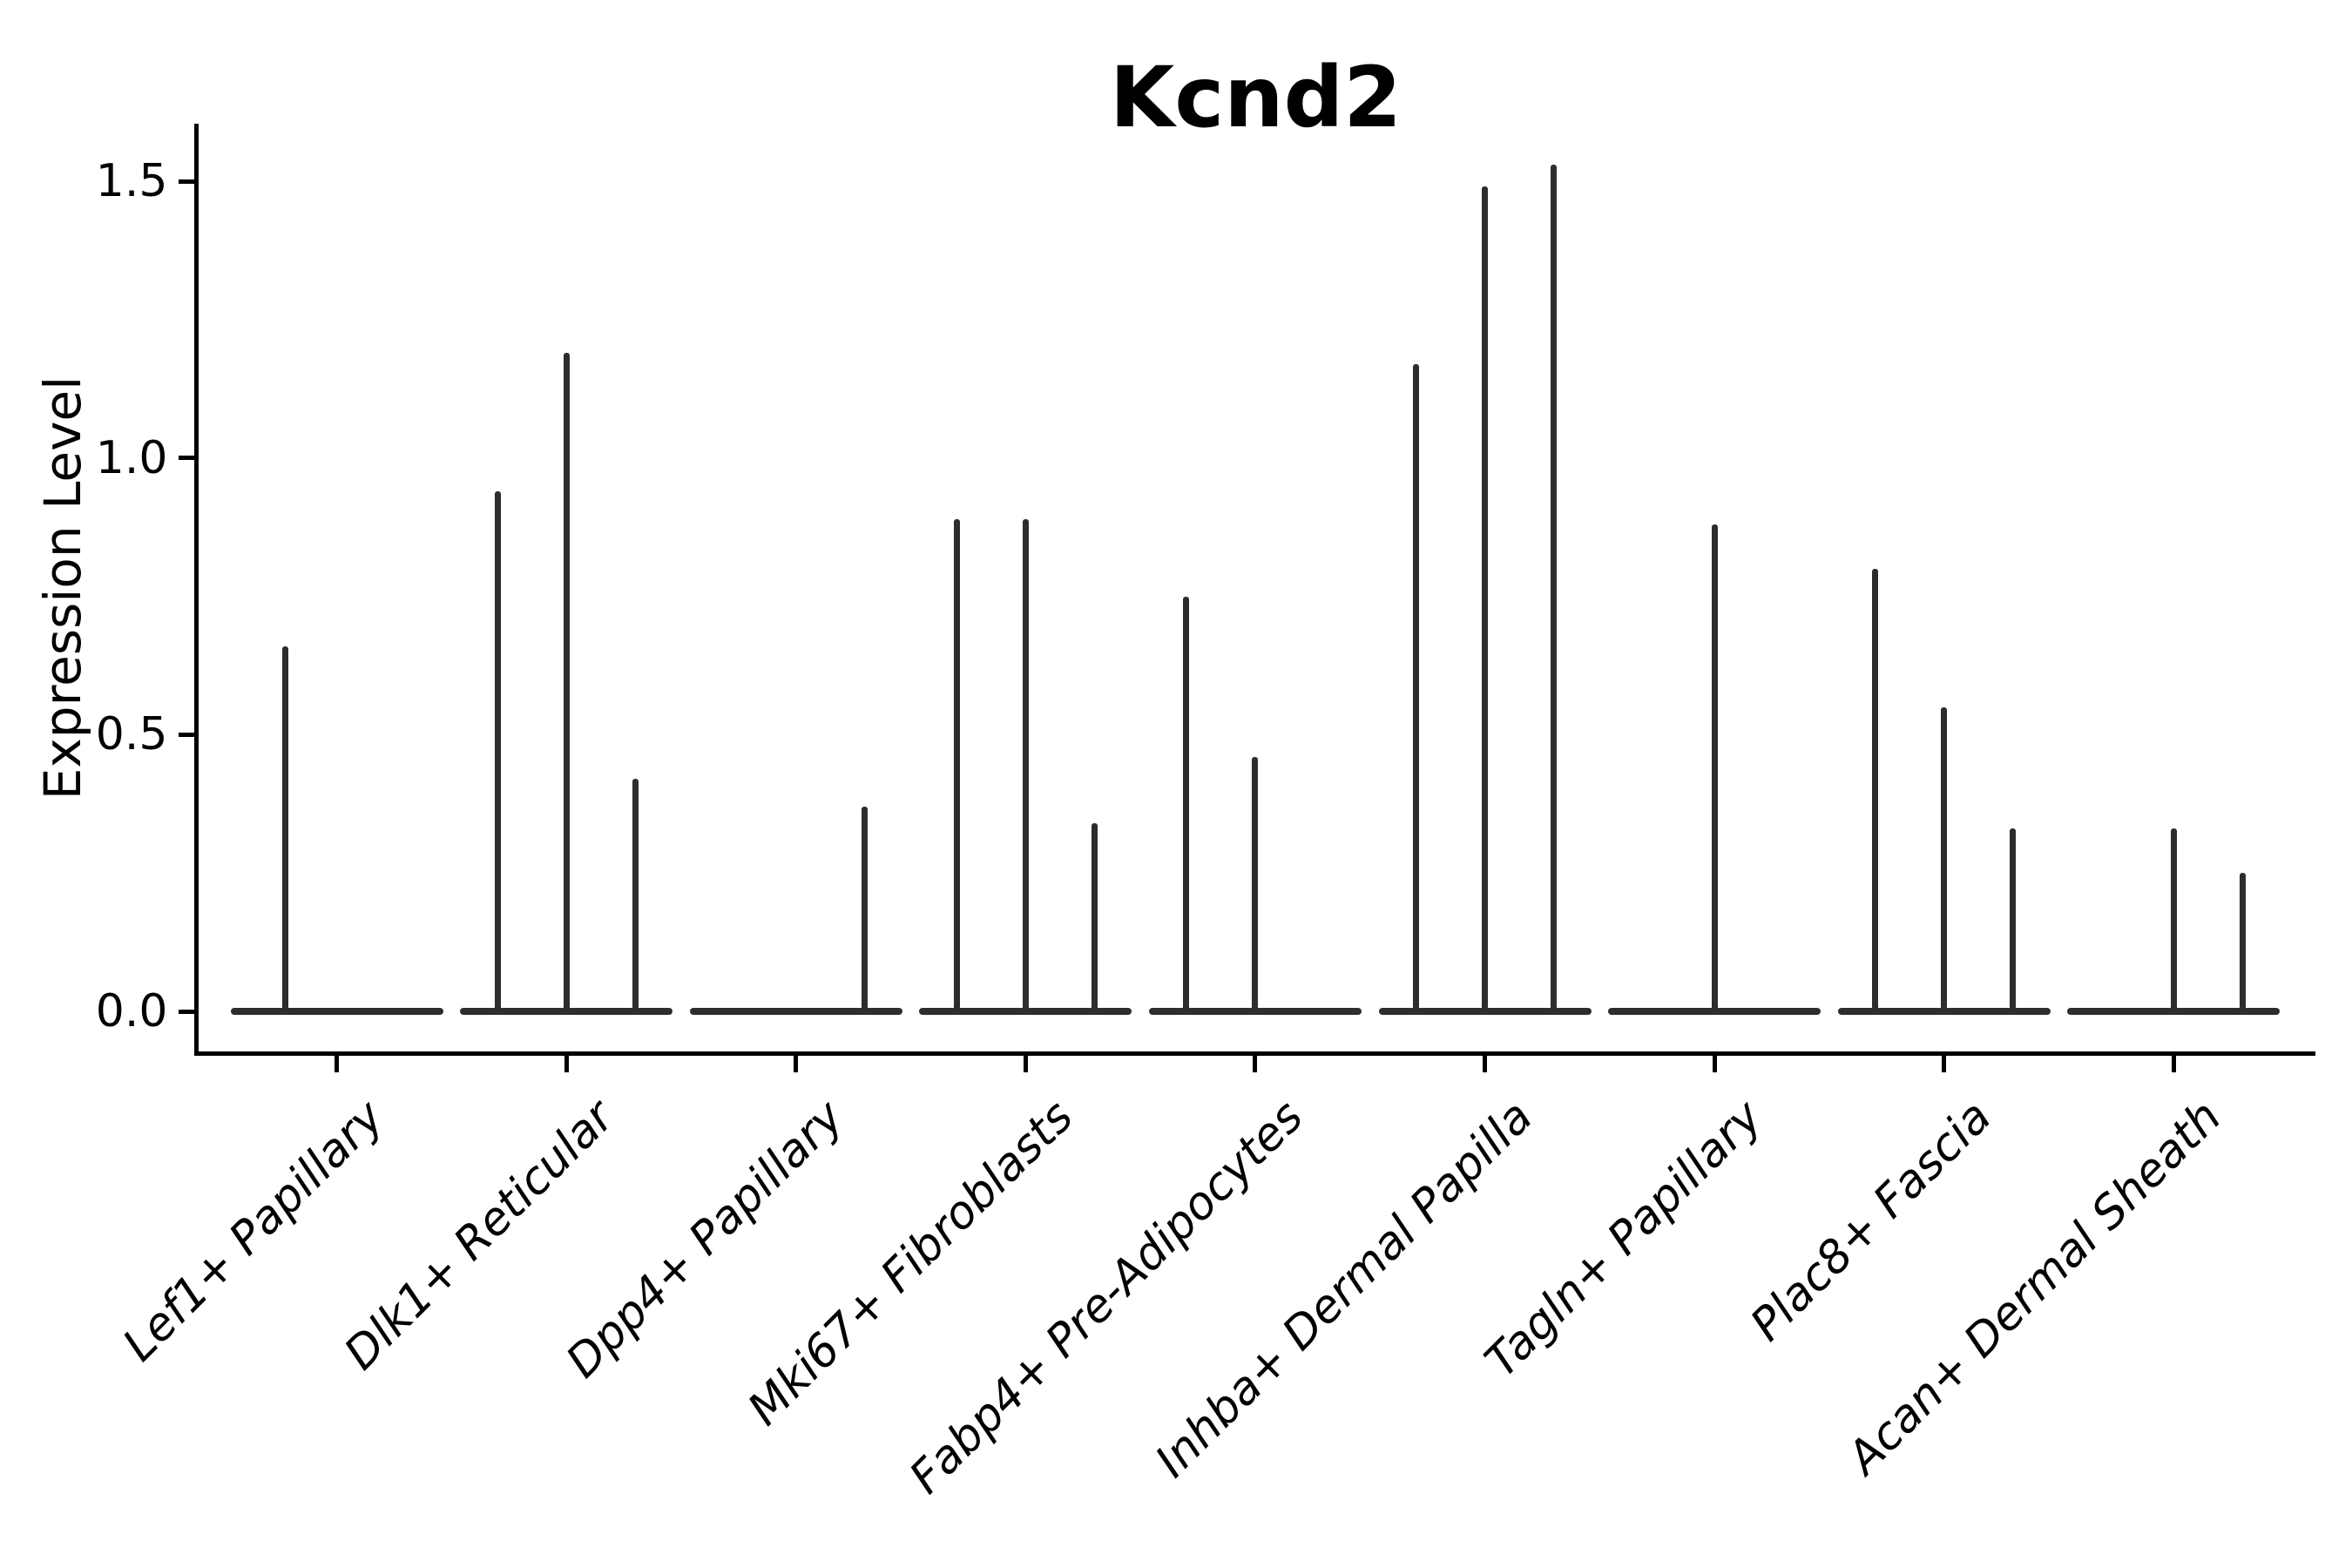  Describe the element at coordinates (131, 1011) in the screenshot. I see `y-tick-label: 0.0` at that location.